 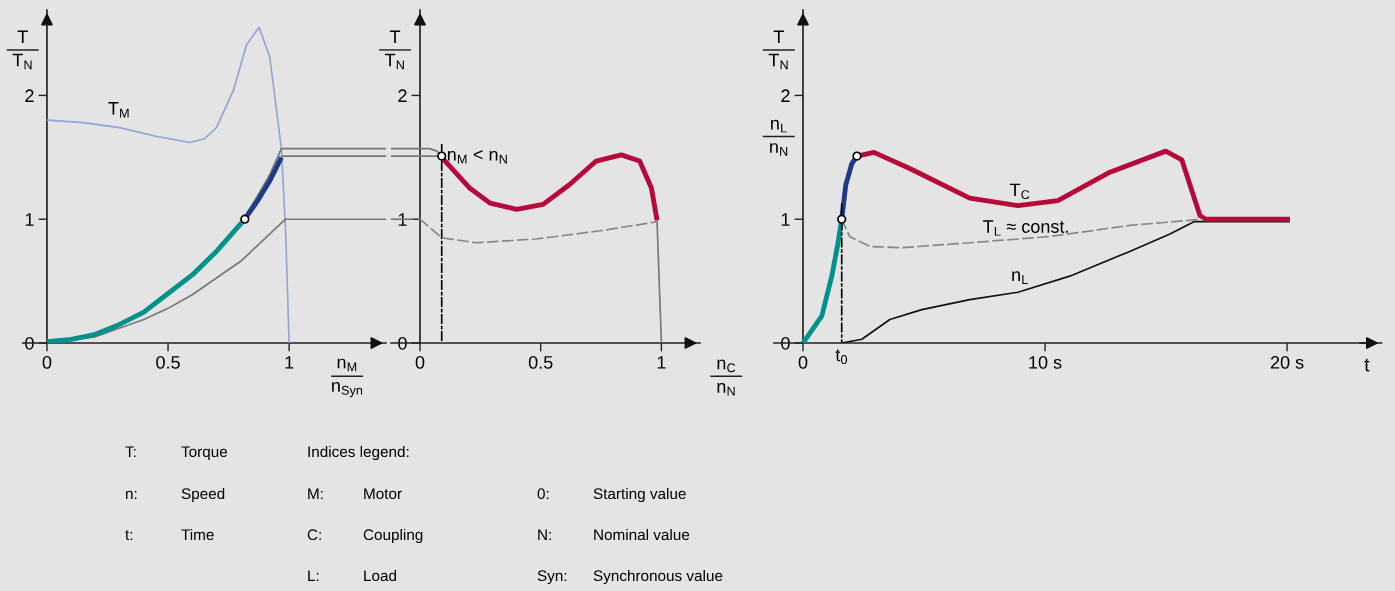 What do you see at coordinates (841, 357) in the screenshot?
I see `annotation: t$_{0}$` at bounding box center [841, 357].